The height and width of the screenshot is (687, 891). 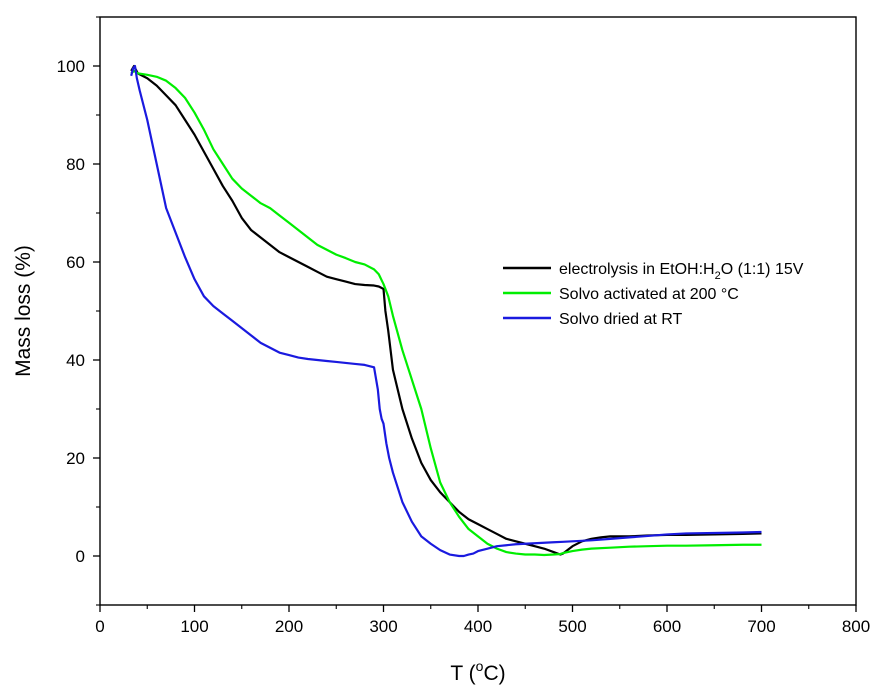 What do you see at coordinates (856, 626) in the screenshot?
I see `x-tick-label: 800` at bounding box center [856, 626].